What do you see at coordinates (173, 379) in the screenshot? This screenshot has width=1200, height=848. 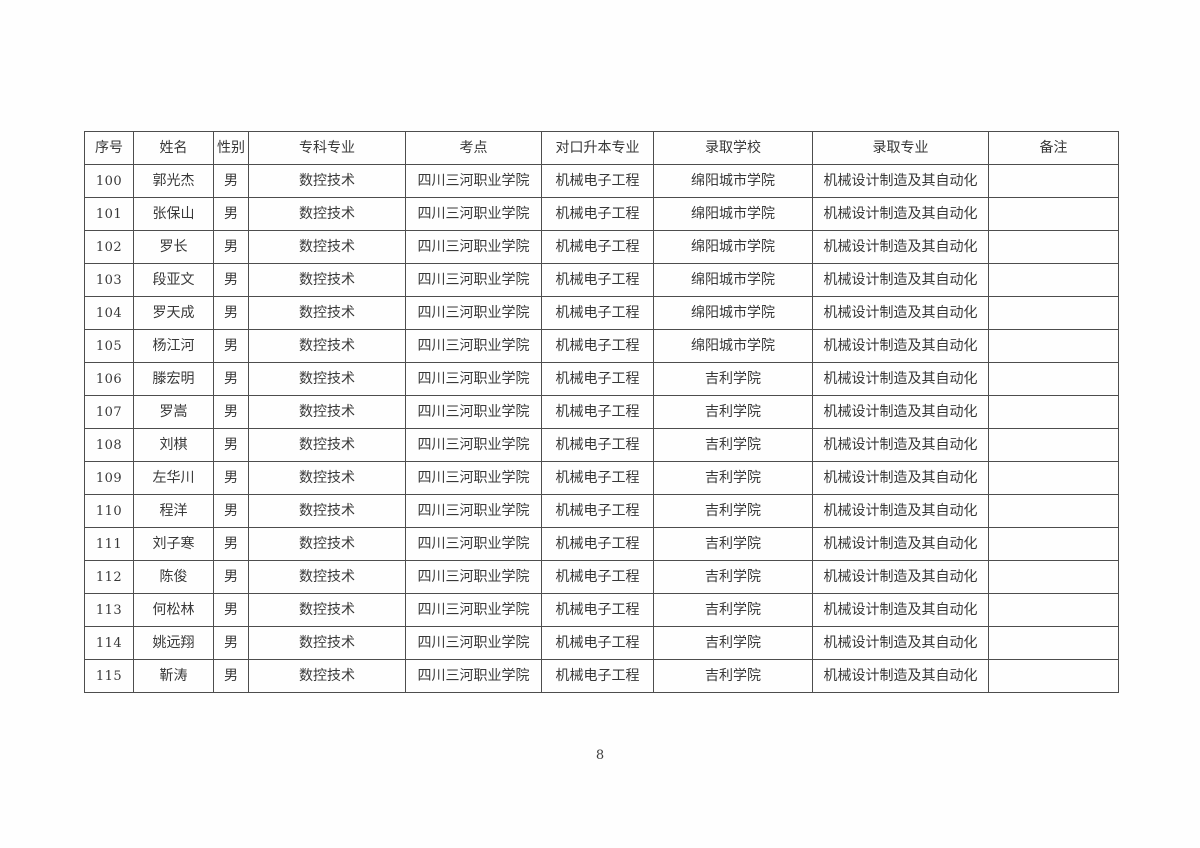 I see `cell-name: 滕宏明` at bounding box center [173, 379].